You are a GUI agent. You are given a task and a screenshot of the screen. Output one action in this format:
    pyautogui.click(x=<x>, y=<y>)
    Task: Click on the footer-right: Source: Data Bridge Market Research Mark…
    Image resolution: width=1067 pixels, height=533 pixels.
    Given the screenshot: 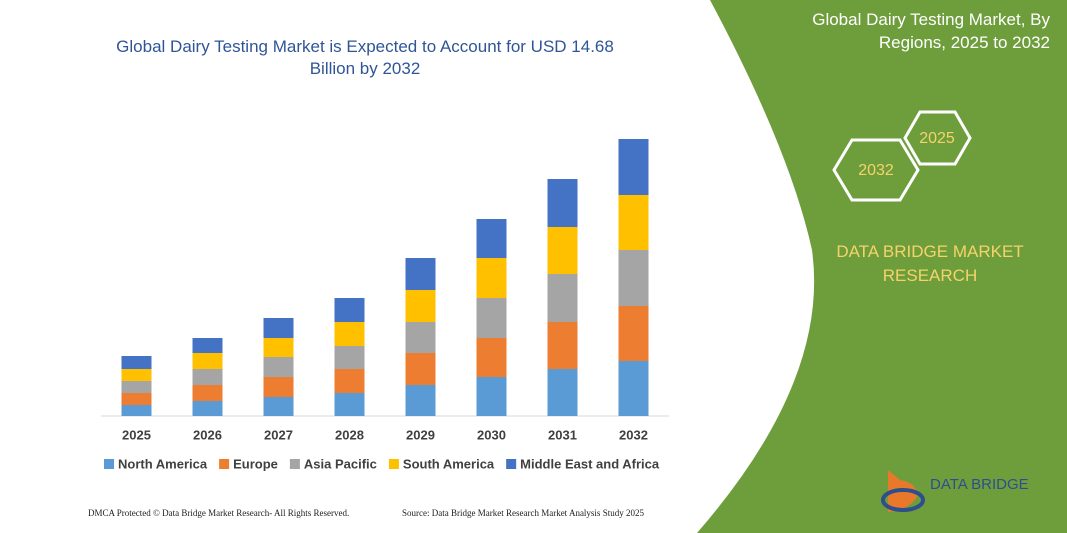 What is the action you would take?
    pyautogui.click(x=523, y=513)
    